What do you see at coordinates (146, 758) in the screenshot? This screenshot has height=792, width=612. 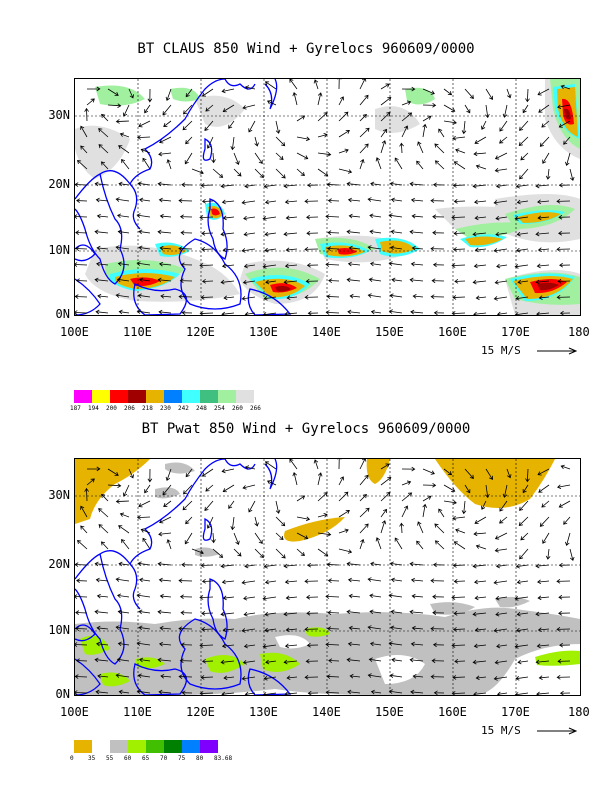 I see `colorbar-tick-label: 65` at bounding box center [146, 758].